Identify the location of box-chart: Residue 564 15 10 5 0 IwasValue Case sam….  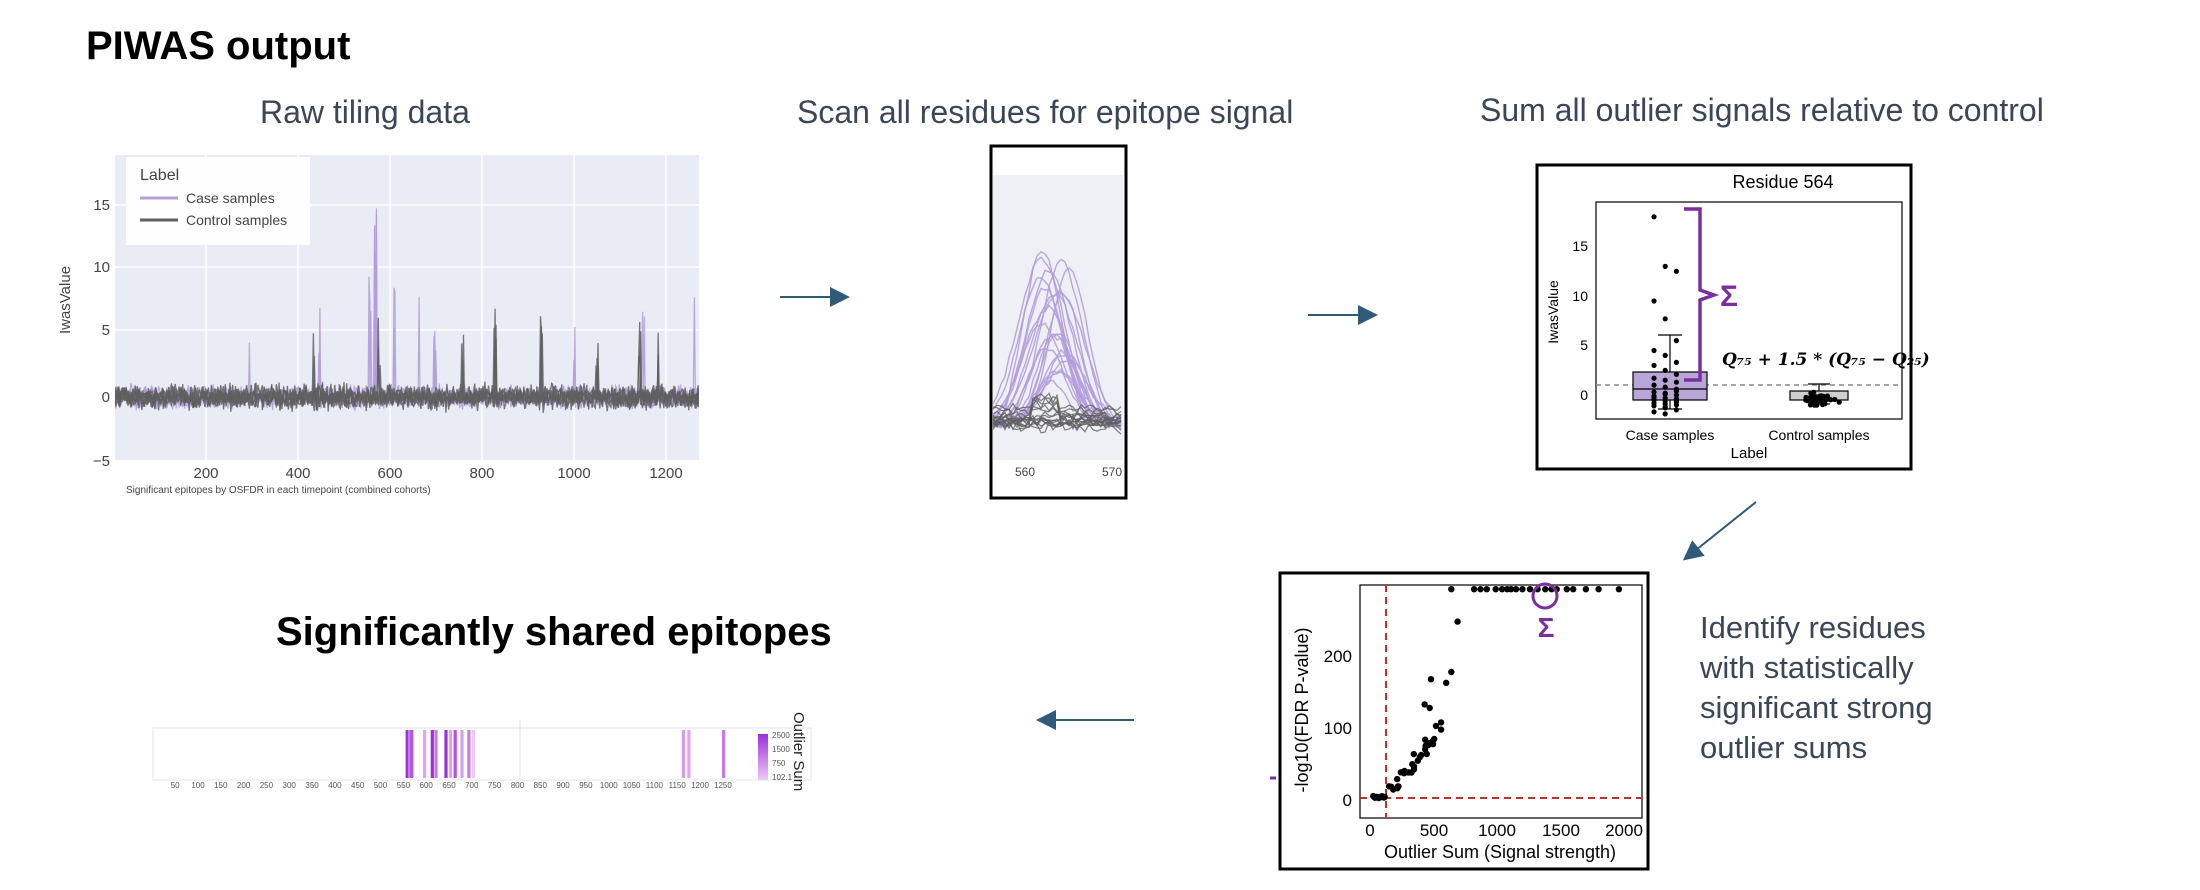
(1732, 317).